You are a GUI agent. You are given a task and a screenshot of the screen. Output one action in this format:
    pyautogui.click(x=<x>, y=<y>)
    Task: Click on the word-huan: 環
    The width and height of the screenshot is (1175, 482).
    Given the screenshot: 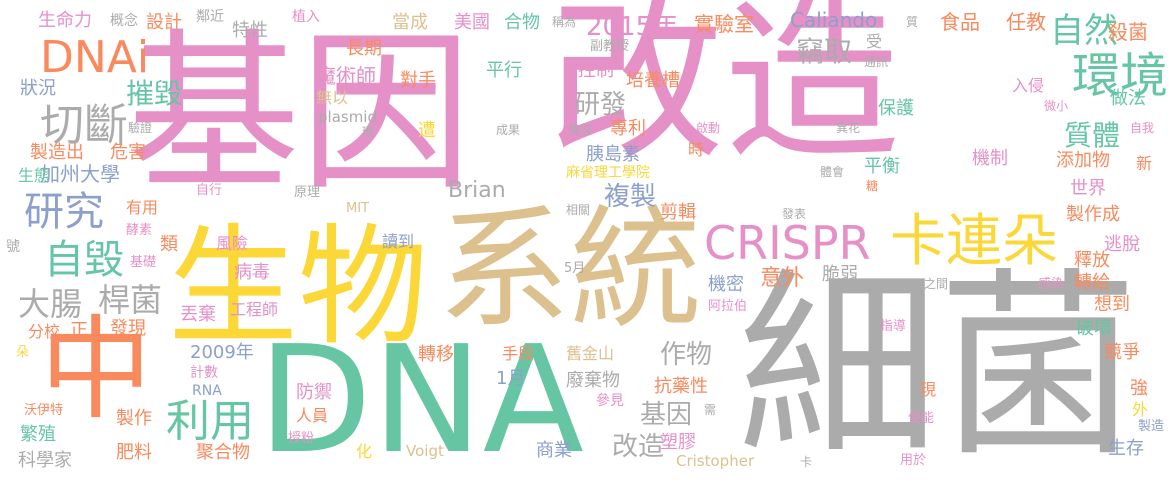 What is the action you would take?
    pyautogui.click(x=368, y=132)
    